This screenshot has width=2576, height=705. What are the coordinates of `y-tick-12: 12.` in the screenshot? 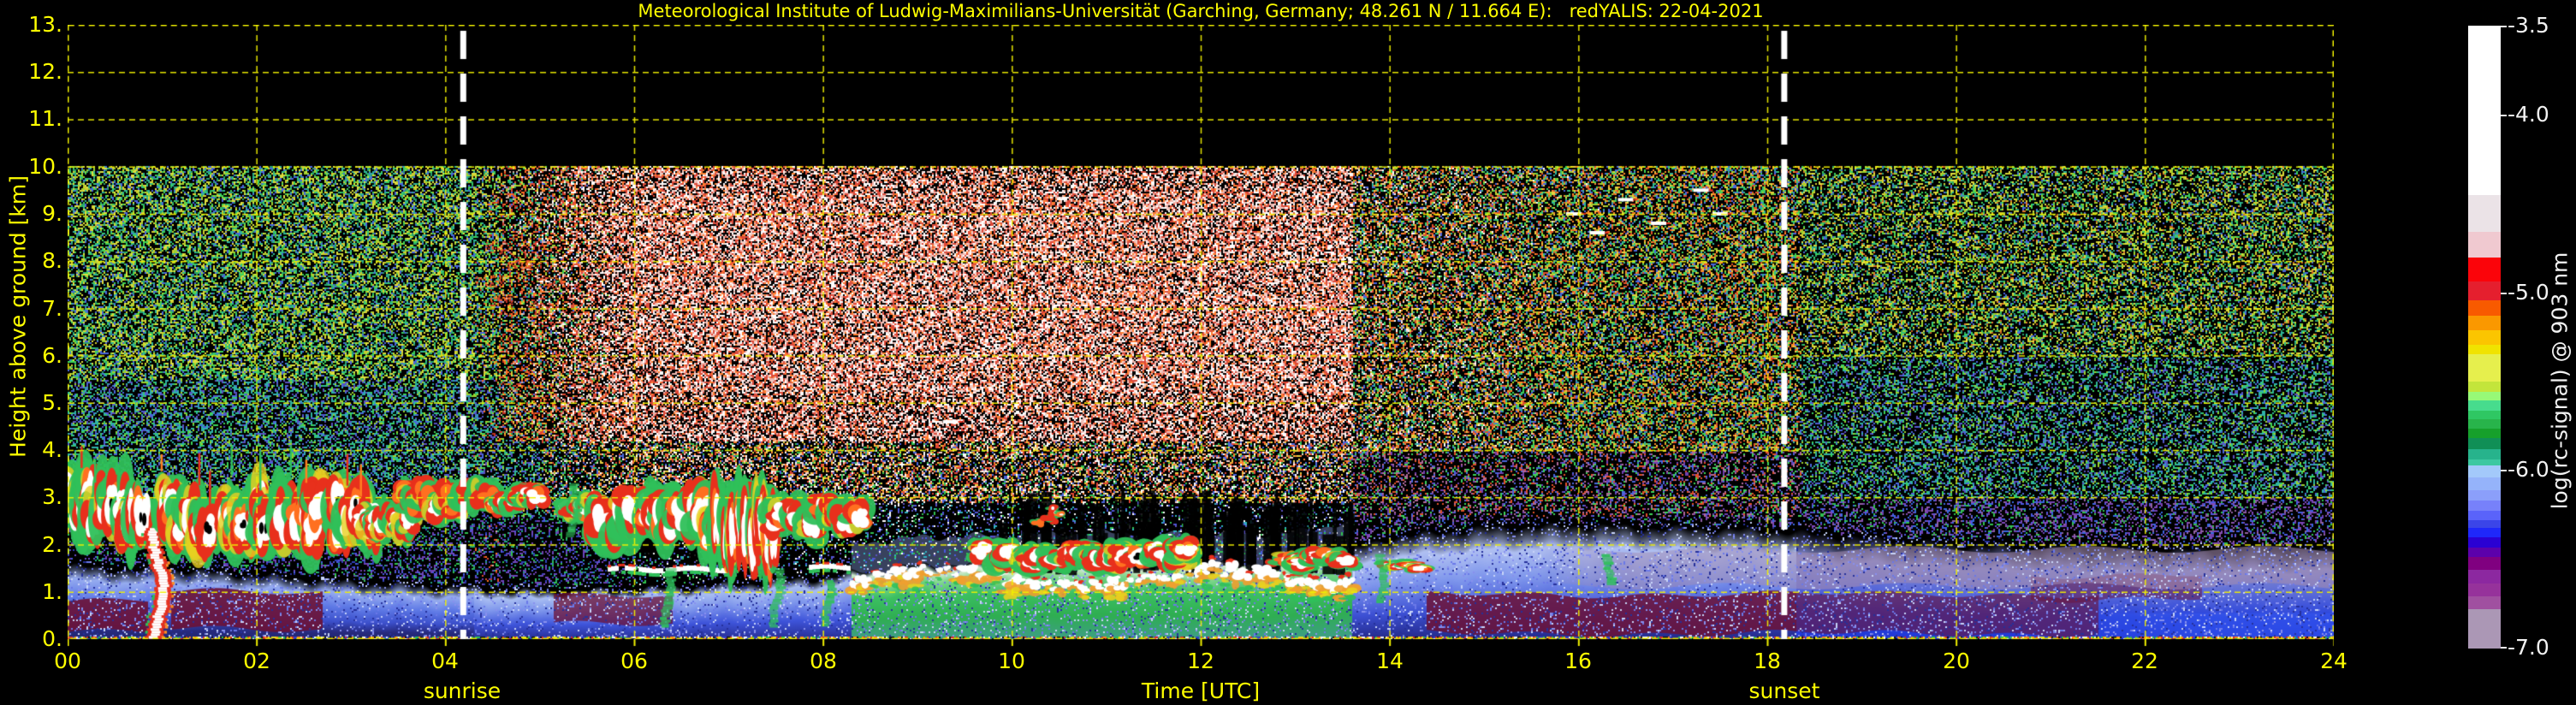 It's located at (45, 71).